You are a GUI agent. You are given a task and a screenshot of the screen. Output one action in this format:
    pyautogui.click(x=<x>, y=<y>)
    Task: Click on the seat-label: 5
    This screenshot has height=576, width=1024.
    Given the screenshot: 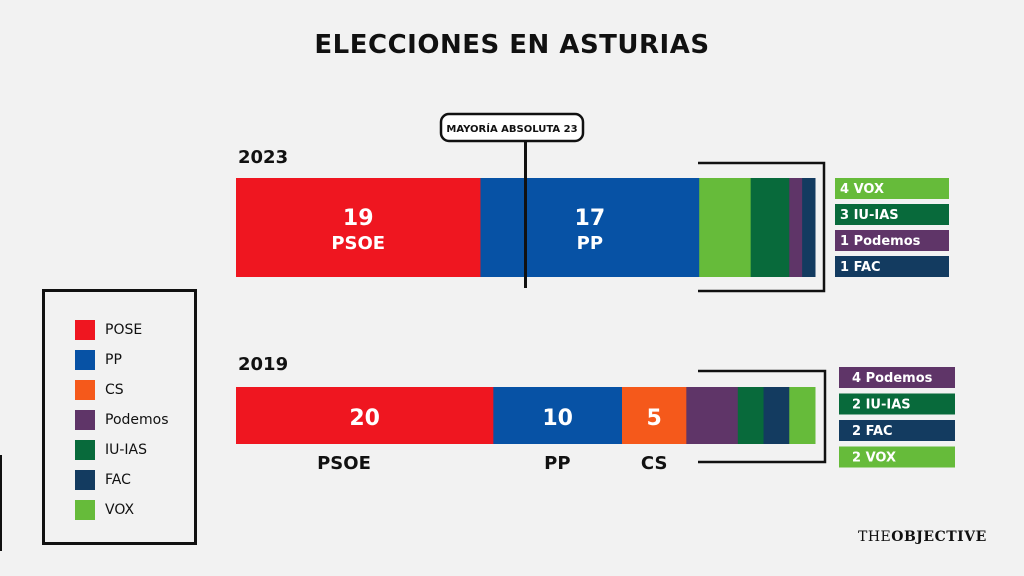 What is the action you would take?
    pyautogui.click(x=654, y=418)
    